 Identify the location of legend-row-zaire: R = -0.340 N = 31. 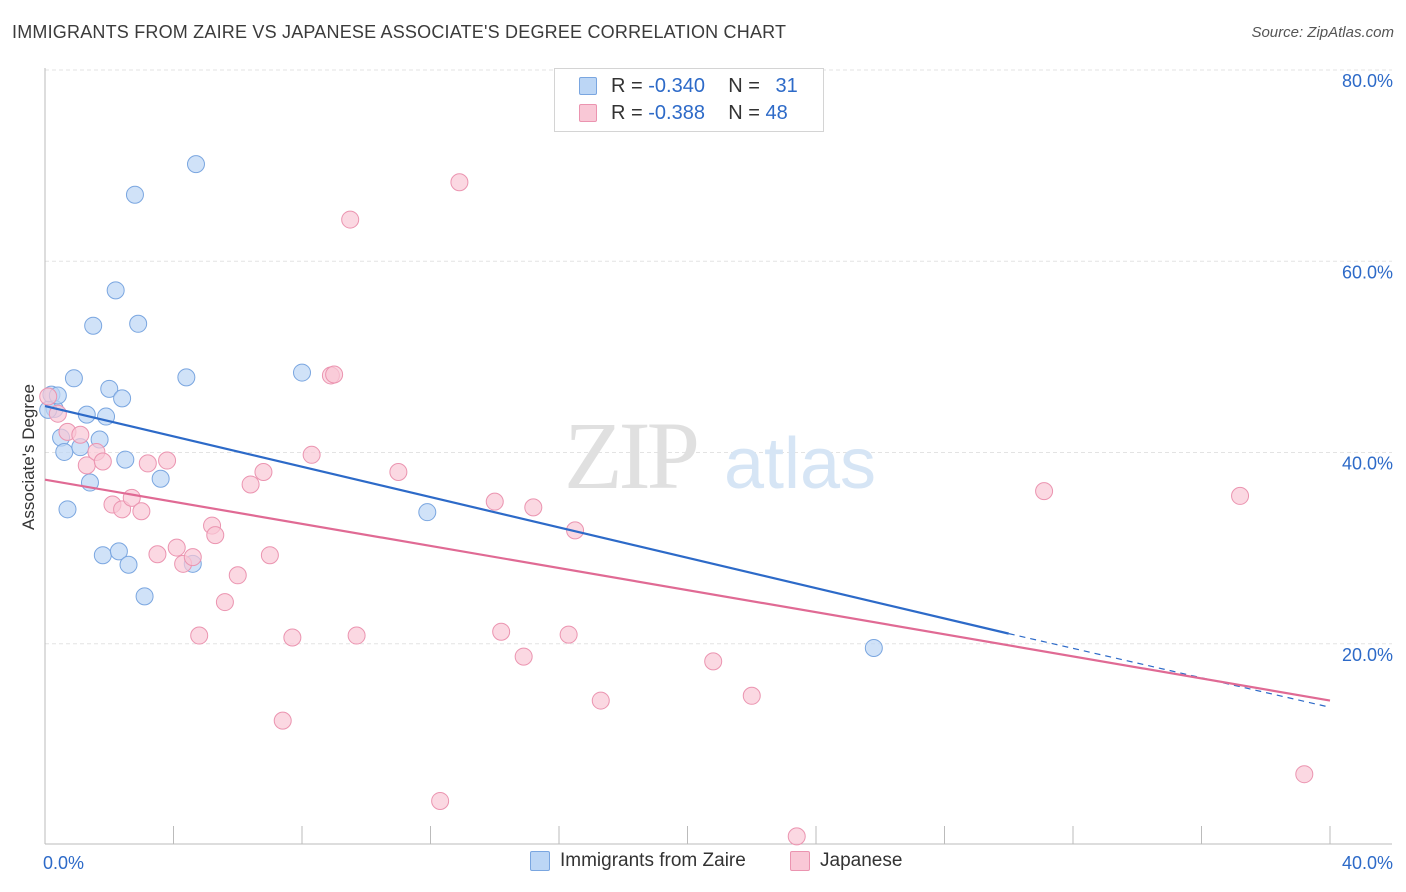
(688, 86).